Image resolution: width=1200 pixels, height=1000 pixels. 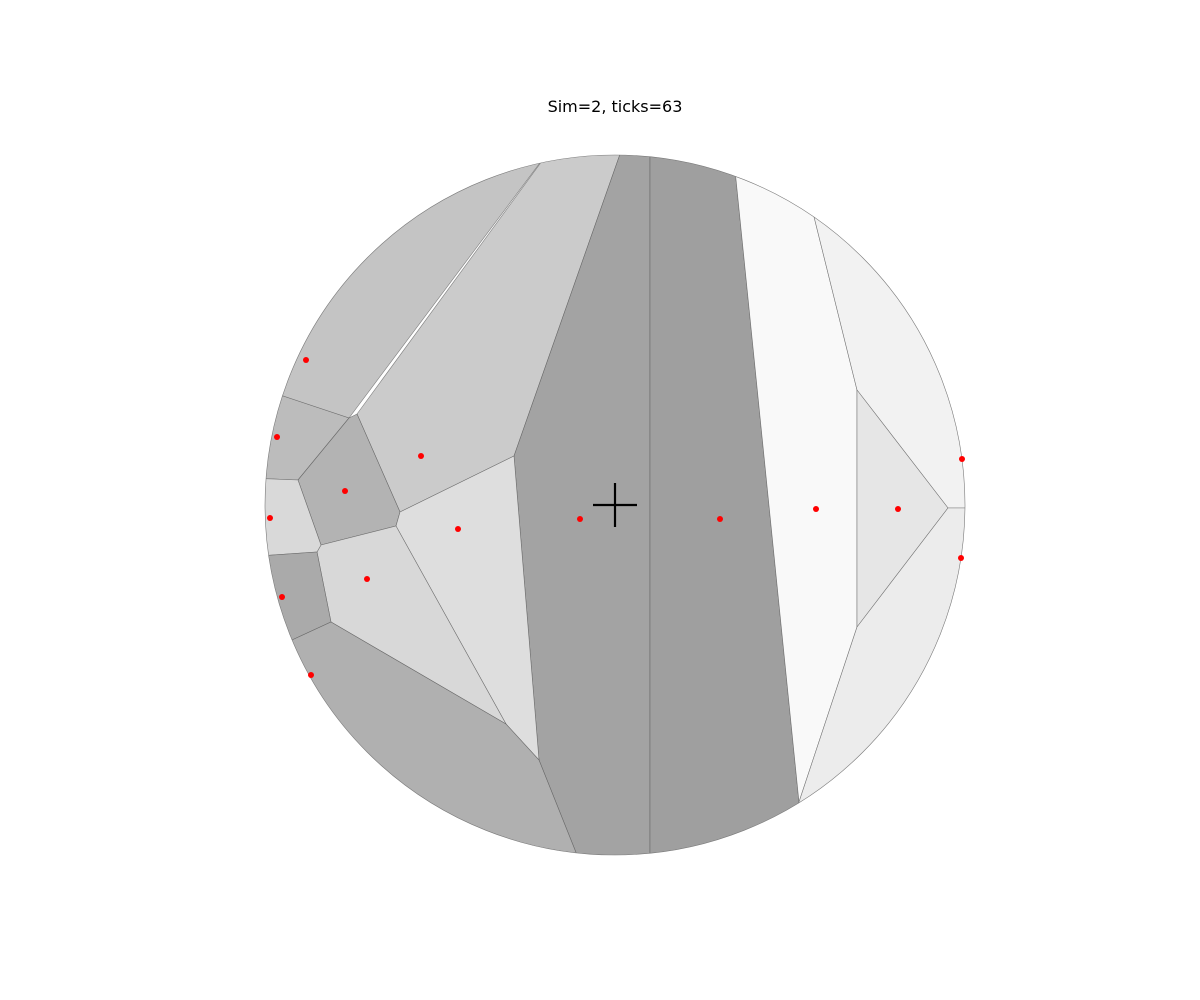 What do you see at coordinates (615, 106) in the screenshot?
I see `figure-title: Sim=2, ticks=63` at bounding box center [615, 106].